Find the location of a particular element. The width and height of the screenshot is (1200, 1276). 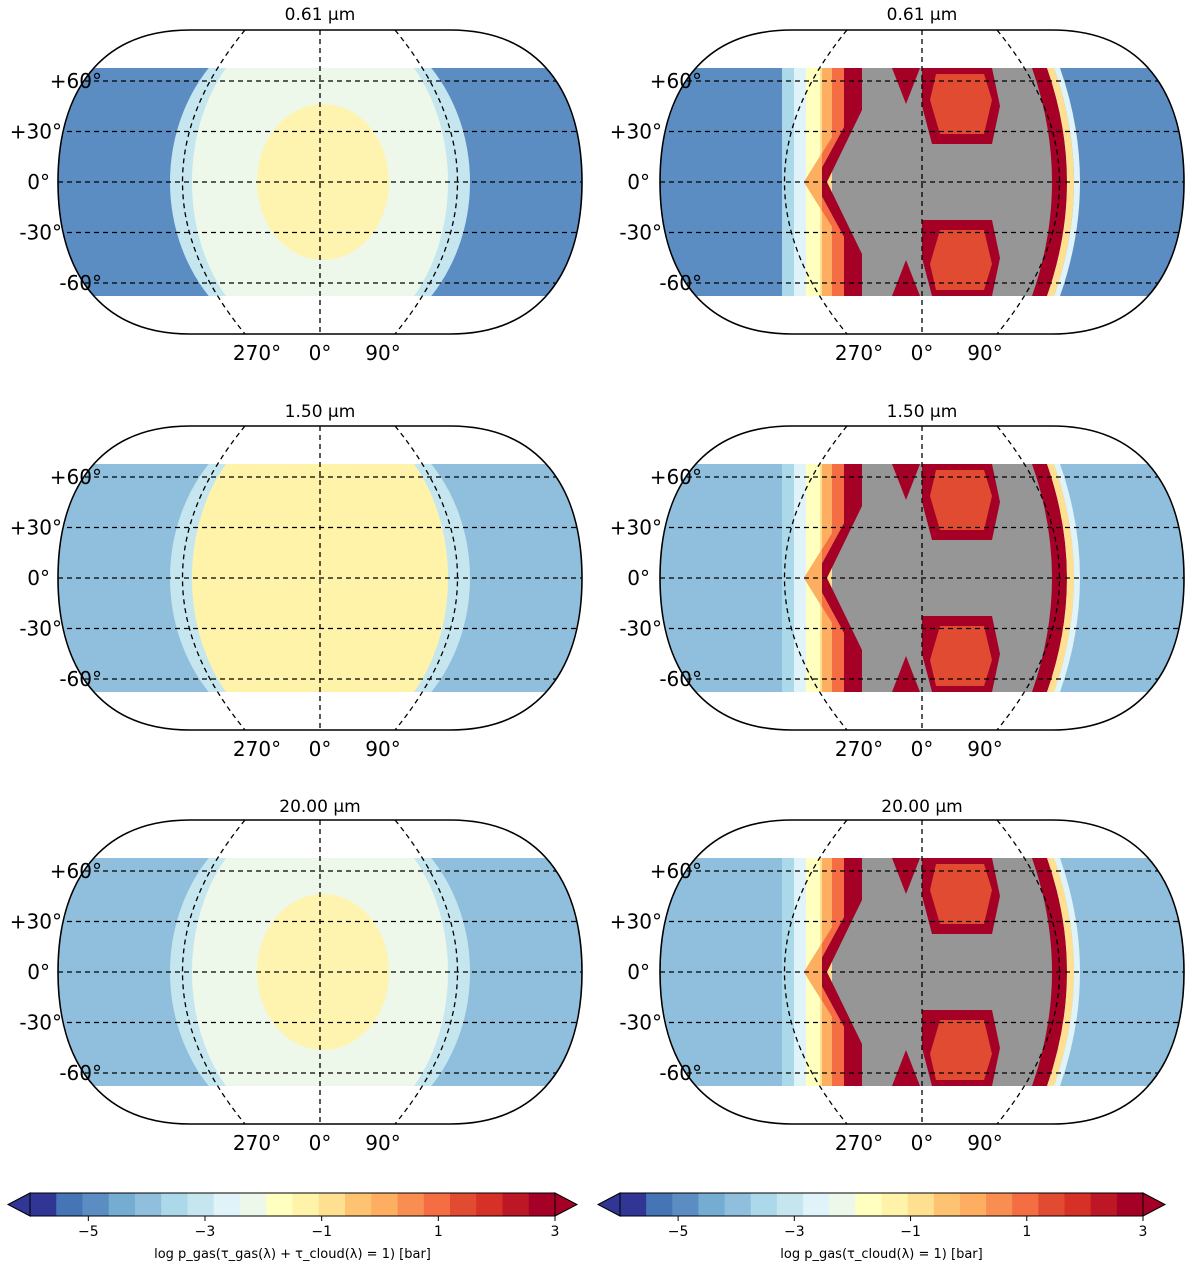

colorbar-frame is located at coordinates (881, 1204).